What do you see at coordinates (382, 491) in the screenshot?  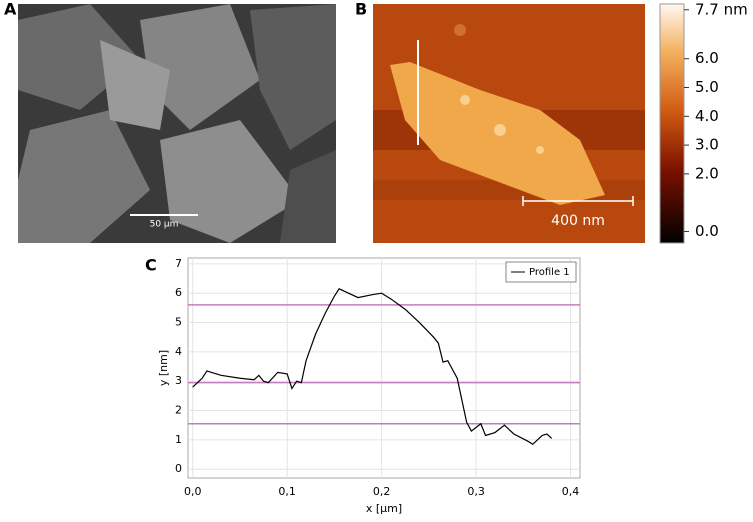 I see `x-tick-label: 0,2` at bounding box center [382, 491].